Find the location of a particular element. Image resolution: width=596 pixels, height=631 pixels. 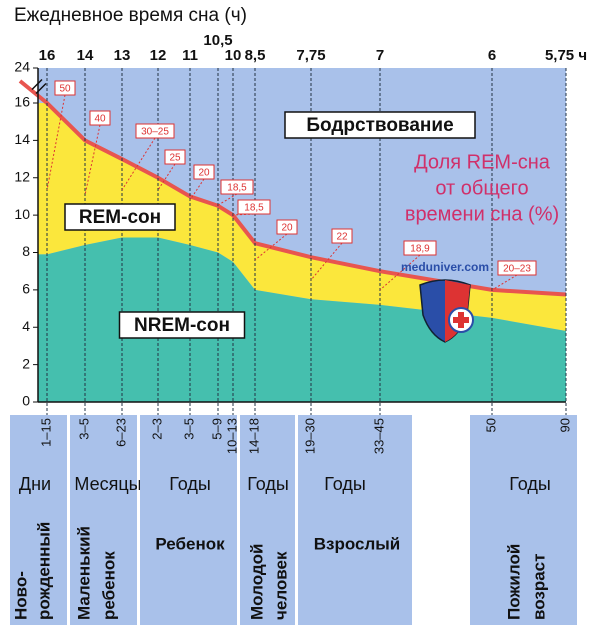

age-label: 5–9 is located at coordinates (216, 429).